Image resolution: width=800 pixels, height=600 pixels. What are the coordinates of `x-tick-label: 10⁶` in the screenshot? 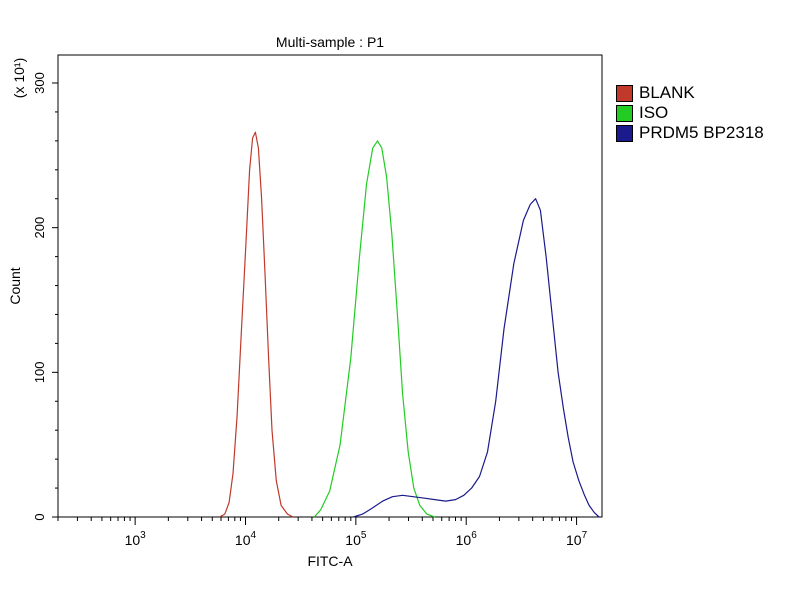 It's located at (467, 539).